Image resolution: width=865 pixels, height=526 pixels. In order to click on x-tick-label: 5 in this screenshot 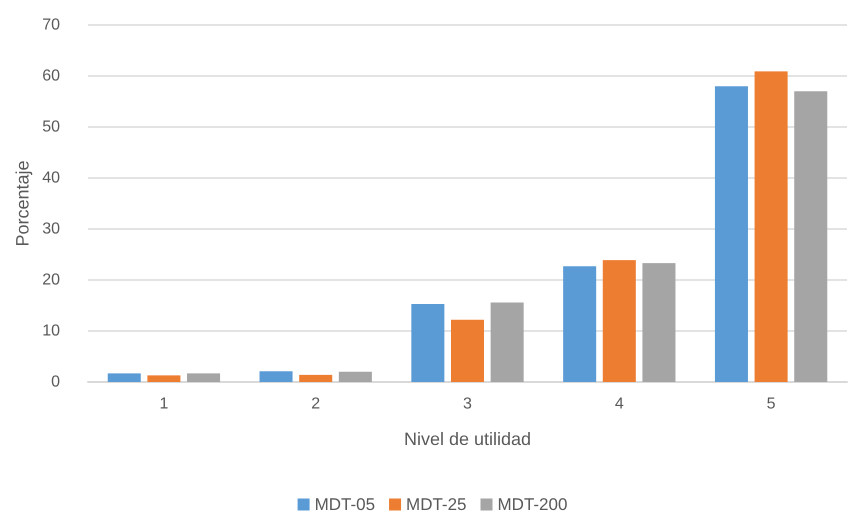, I will do `click(771, 404)`.